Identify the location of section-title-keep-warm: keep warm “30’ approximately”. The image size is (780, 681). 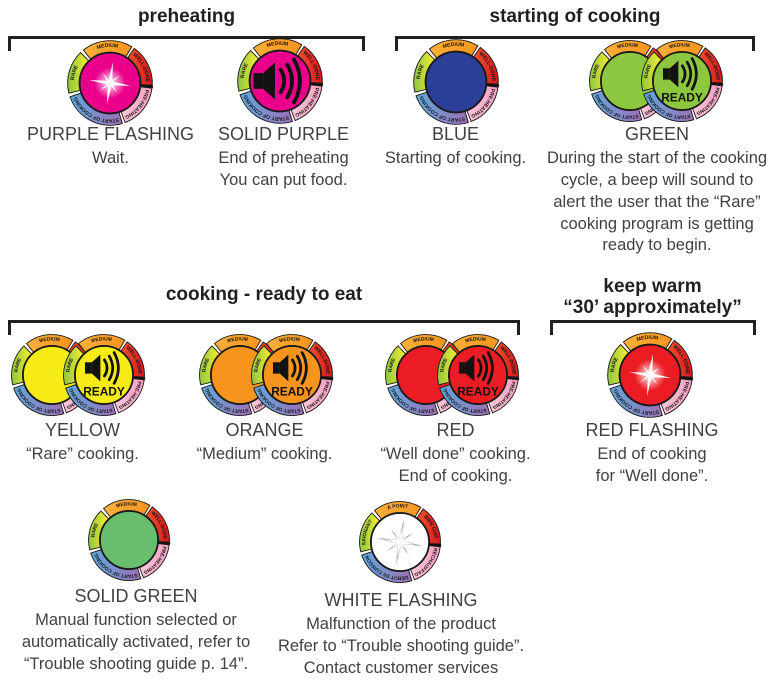
(652, 297).